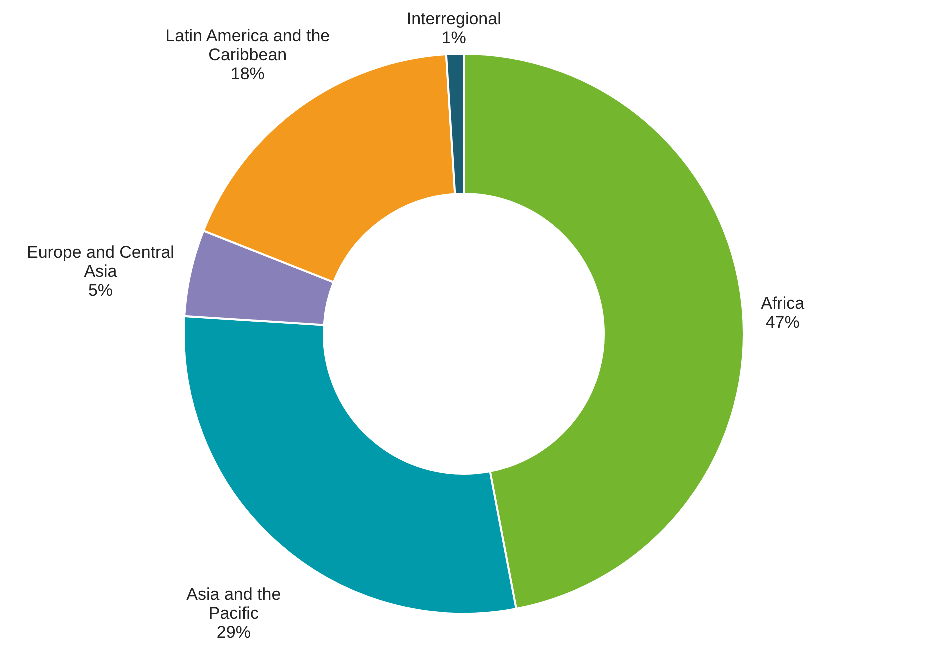  What do you see at coordinates (100, 261) in the screenshot?
I see `slice-label: Europe and Central Asia` at bounding box center [100, 261].